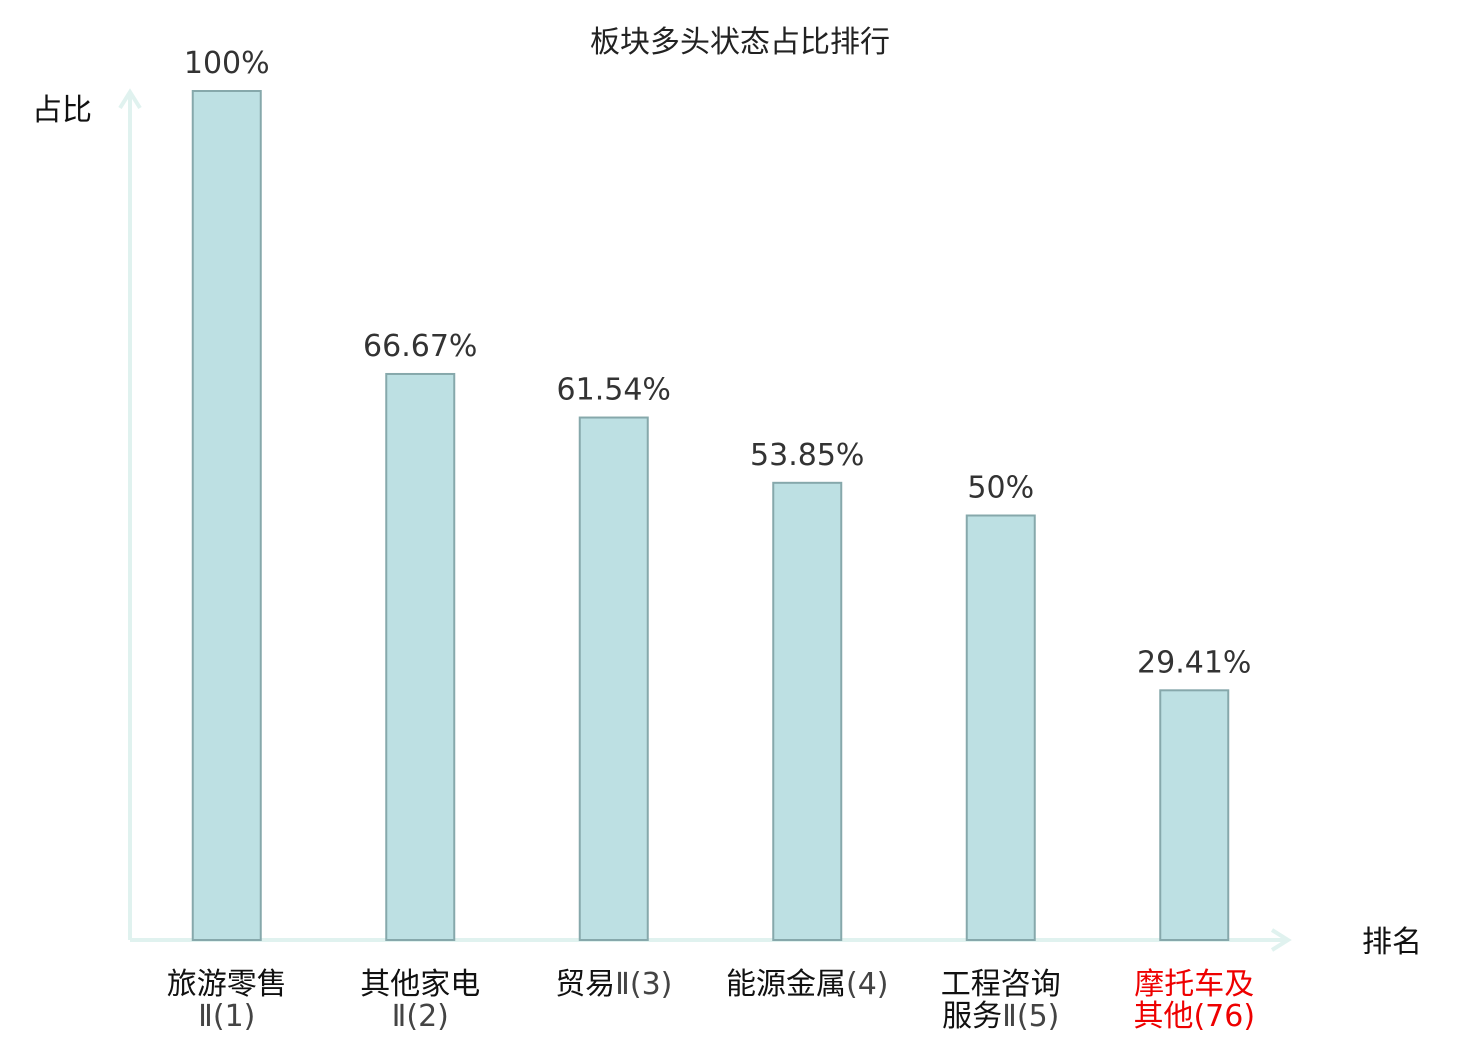 The height and width of the screenshot is (1040, 1480). I want to click on category-label-line: 贸易Ⅱ(3), so click(613, 984).